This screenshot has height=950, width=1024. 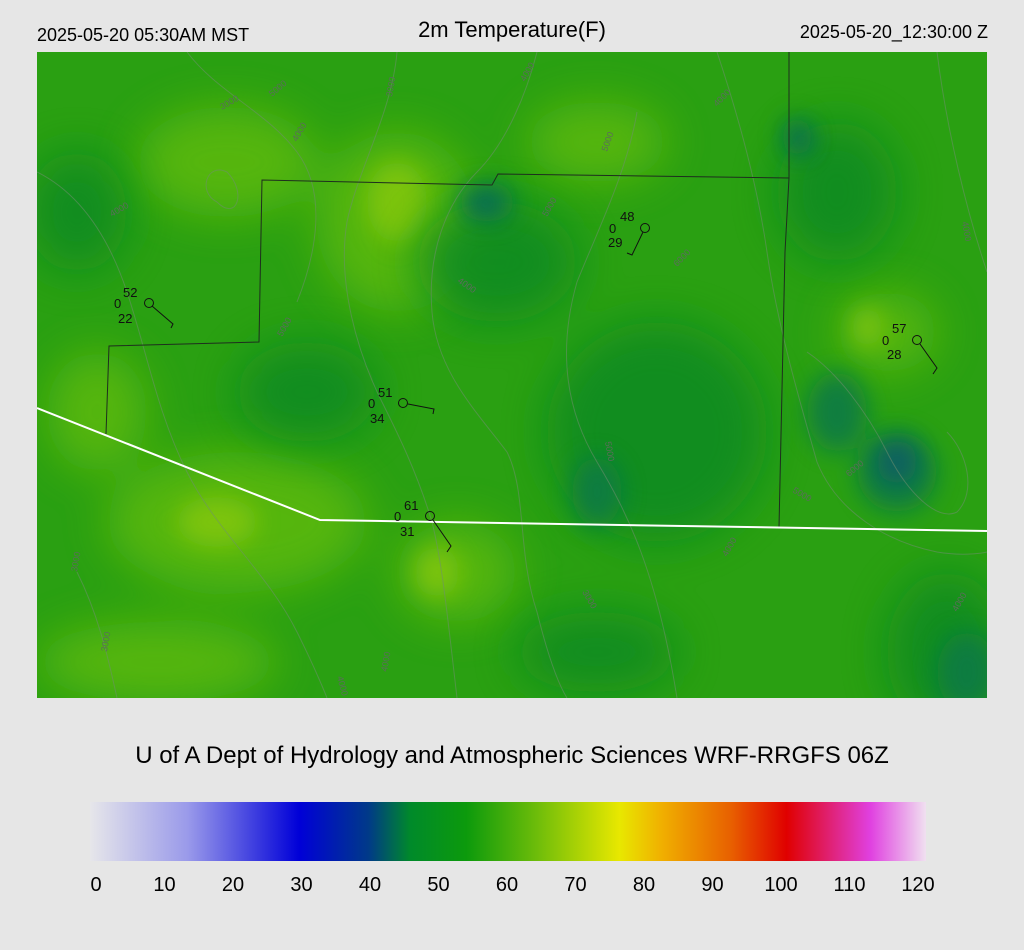 What do you see at coordinates (411, 505) in the screenshot?
I see `station-temp: 61` at bounding box center [411, 505].